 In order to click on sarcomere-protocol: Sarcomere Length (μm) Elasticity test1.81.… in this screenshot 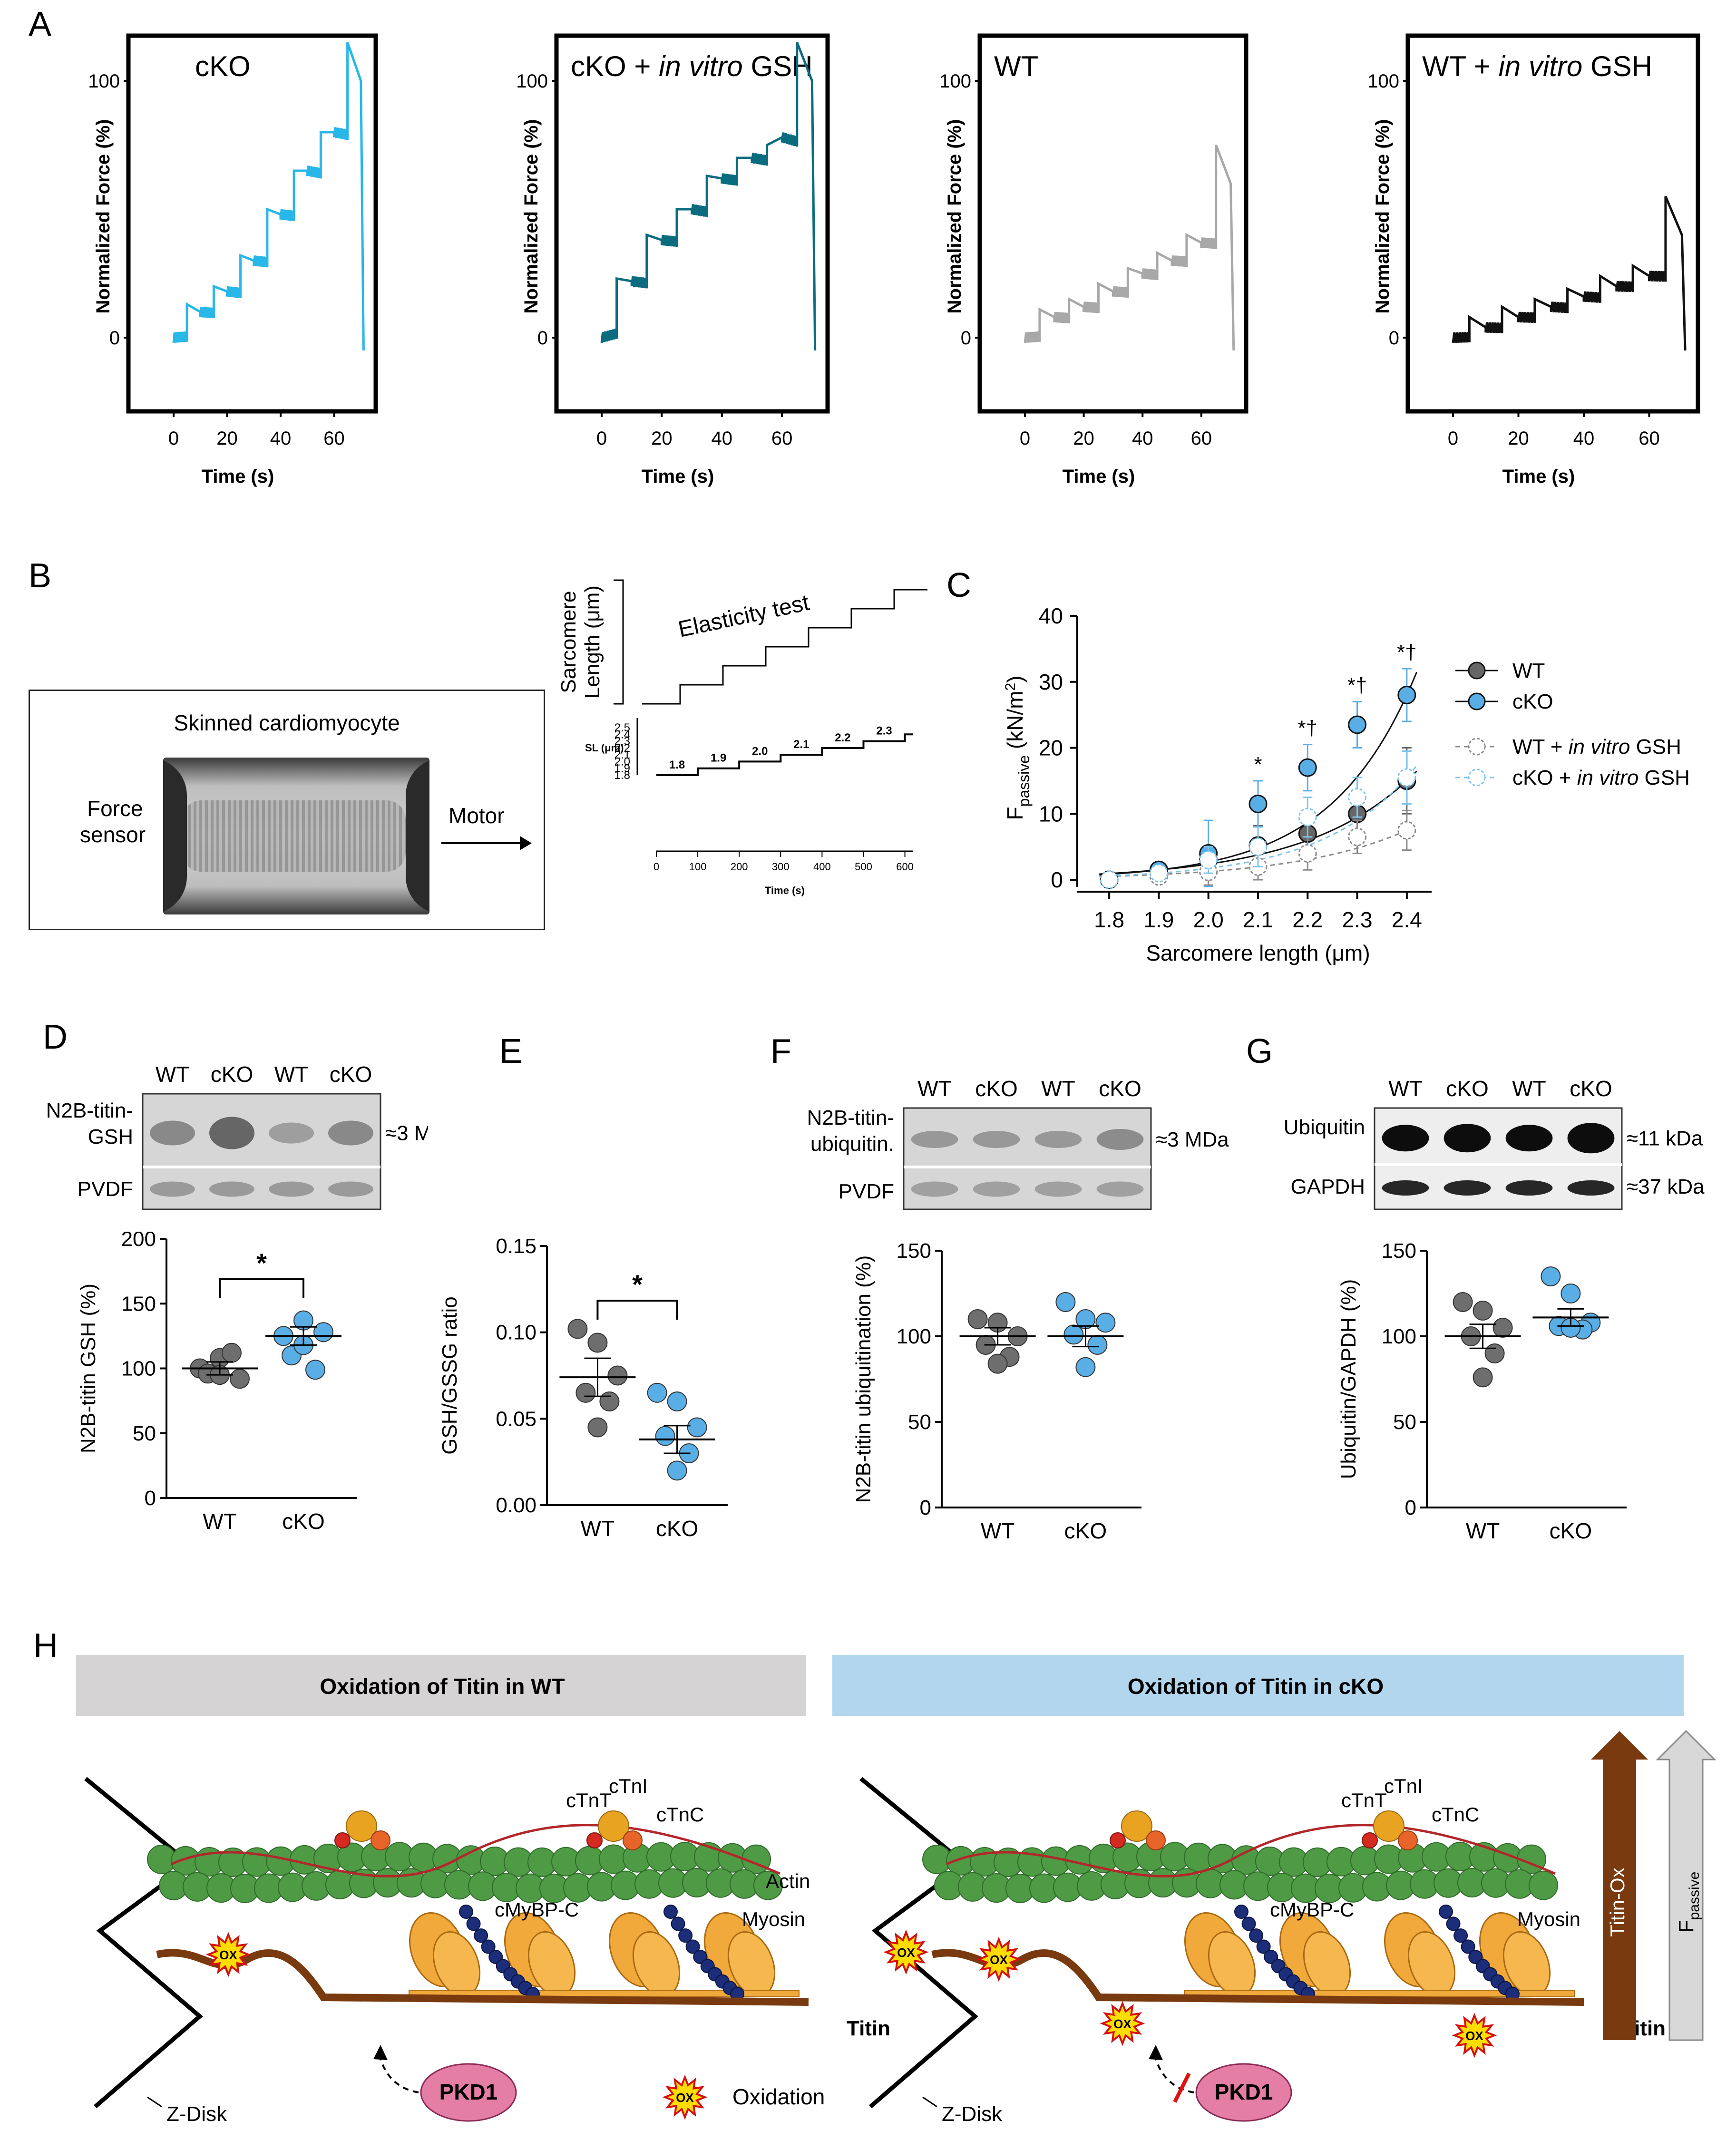, I will do `click(742, 737)`.